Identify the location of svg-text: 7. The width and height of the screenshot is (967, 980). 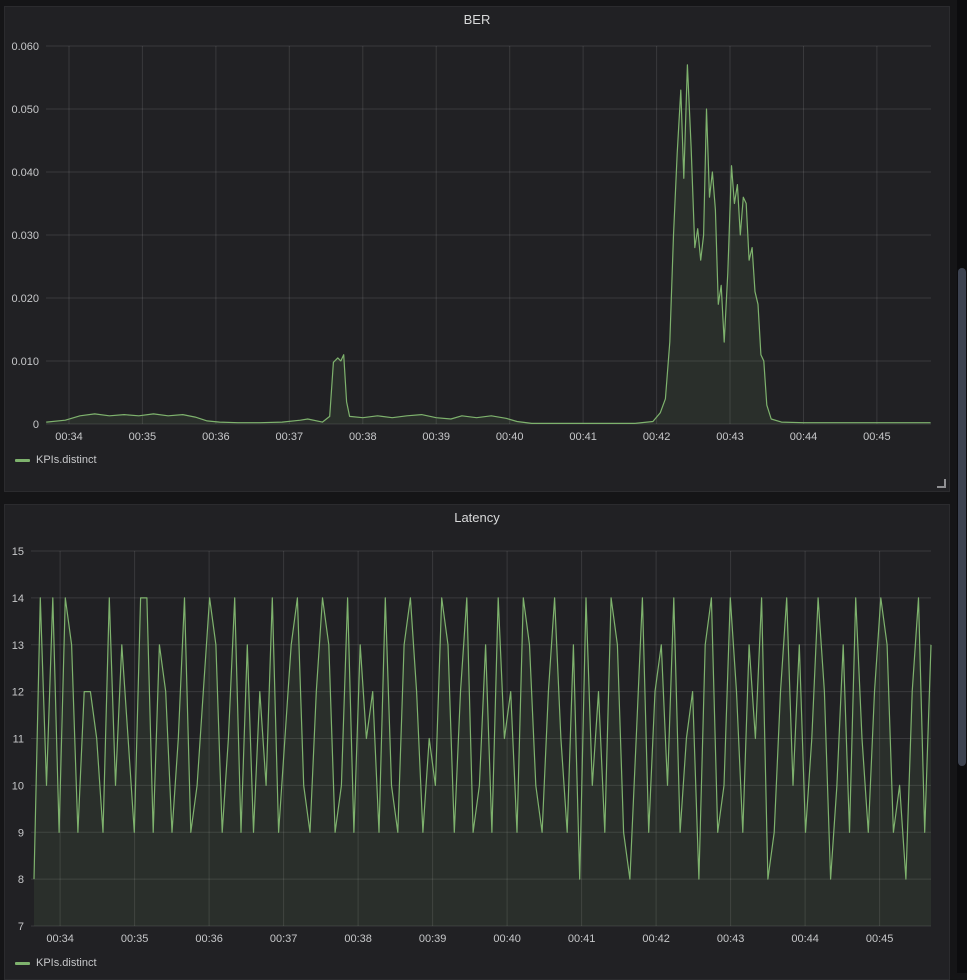
(21, 927).